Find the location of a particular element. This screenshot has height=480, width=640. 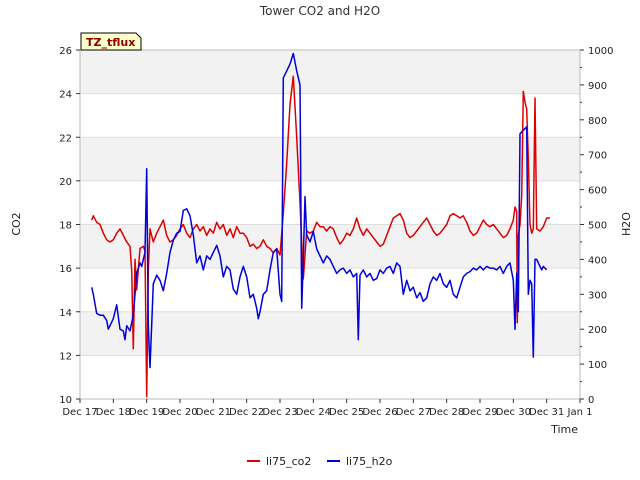

x-tick-label: Dec 31 is located at coordinates (546, 412).